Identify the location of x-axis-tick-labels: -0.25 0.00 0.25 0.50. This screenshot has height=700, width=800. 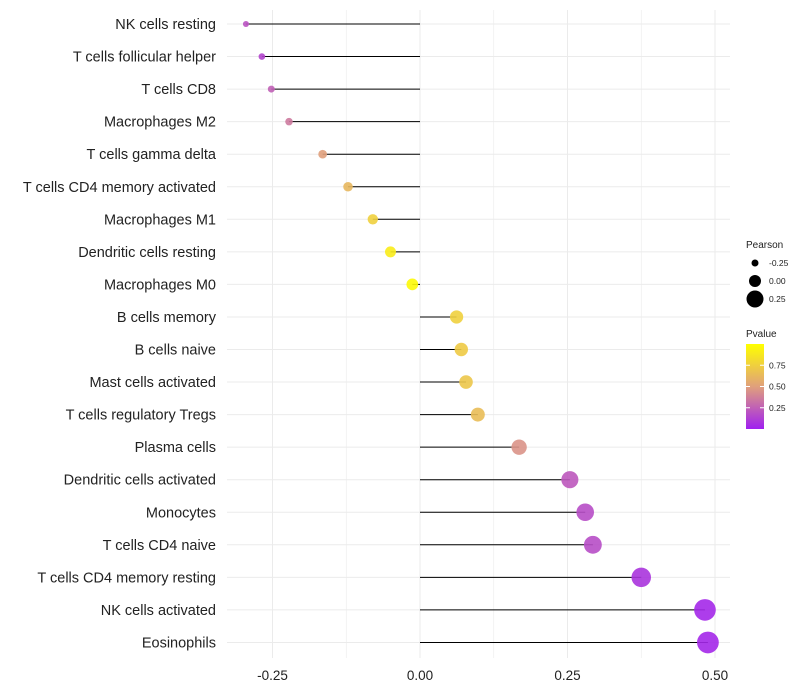
(492, 675).